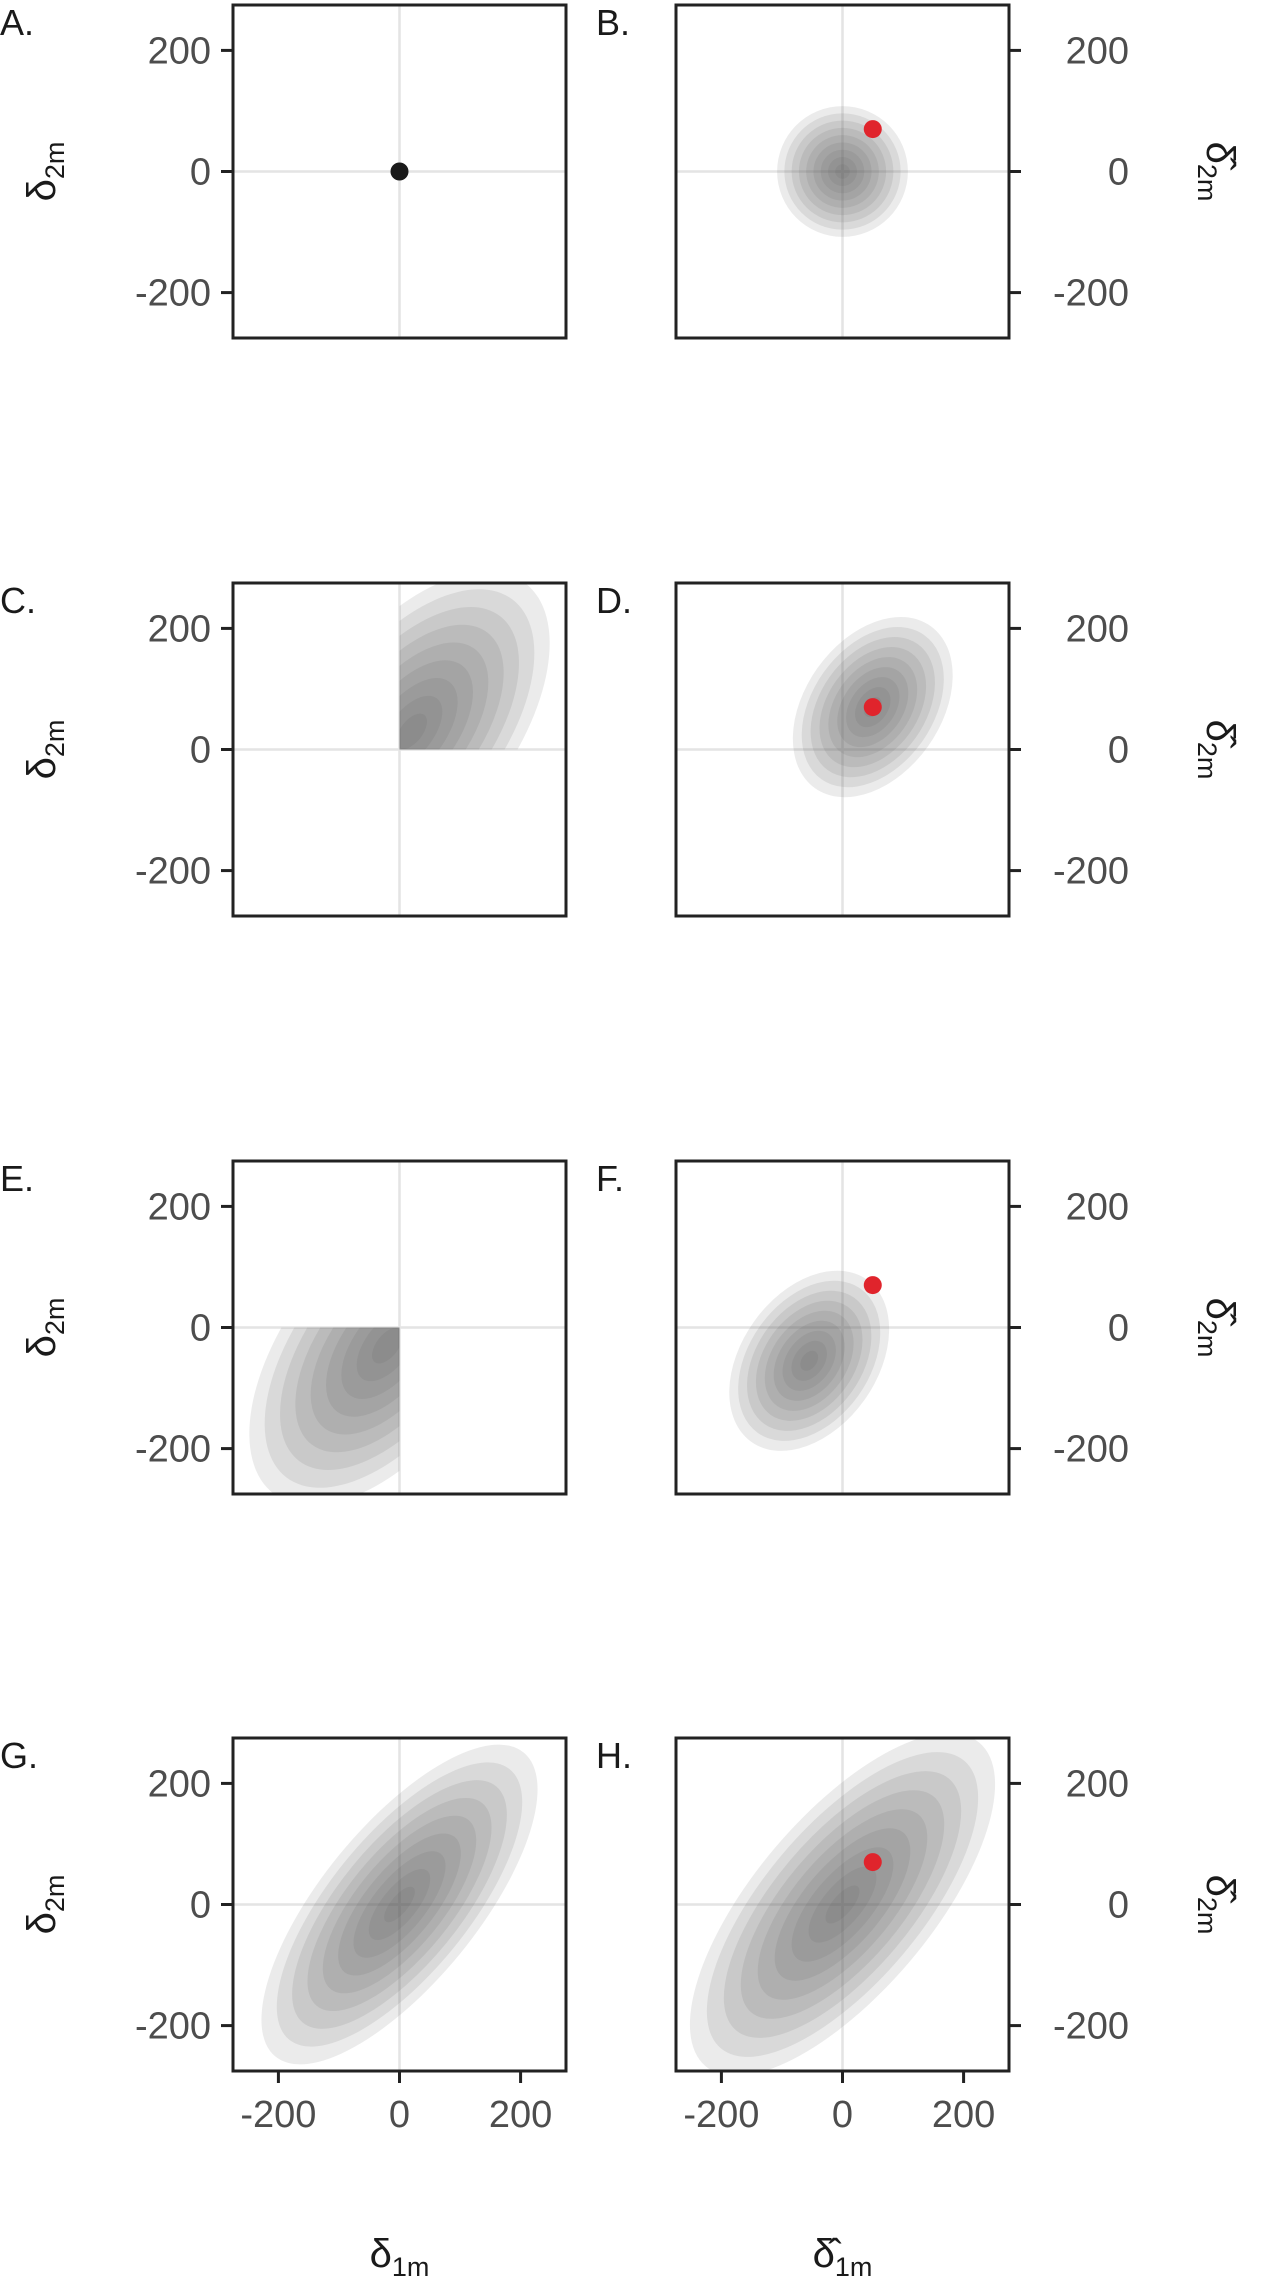  Describe the element at coordinates (399, 2115) in the screenshot. I see `x-tick-label: 0` at that location.